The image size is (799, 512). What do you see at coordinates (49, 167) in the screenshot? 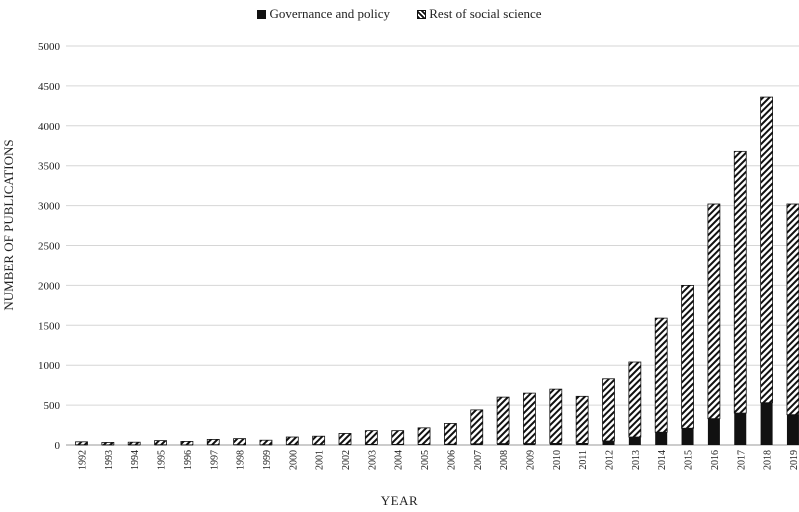
I see `y-tick-label: 3500` at bounding box center [49, 167].